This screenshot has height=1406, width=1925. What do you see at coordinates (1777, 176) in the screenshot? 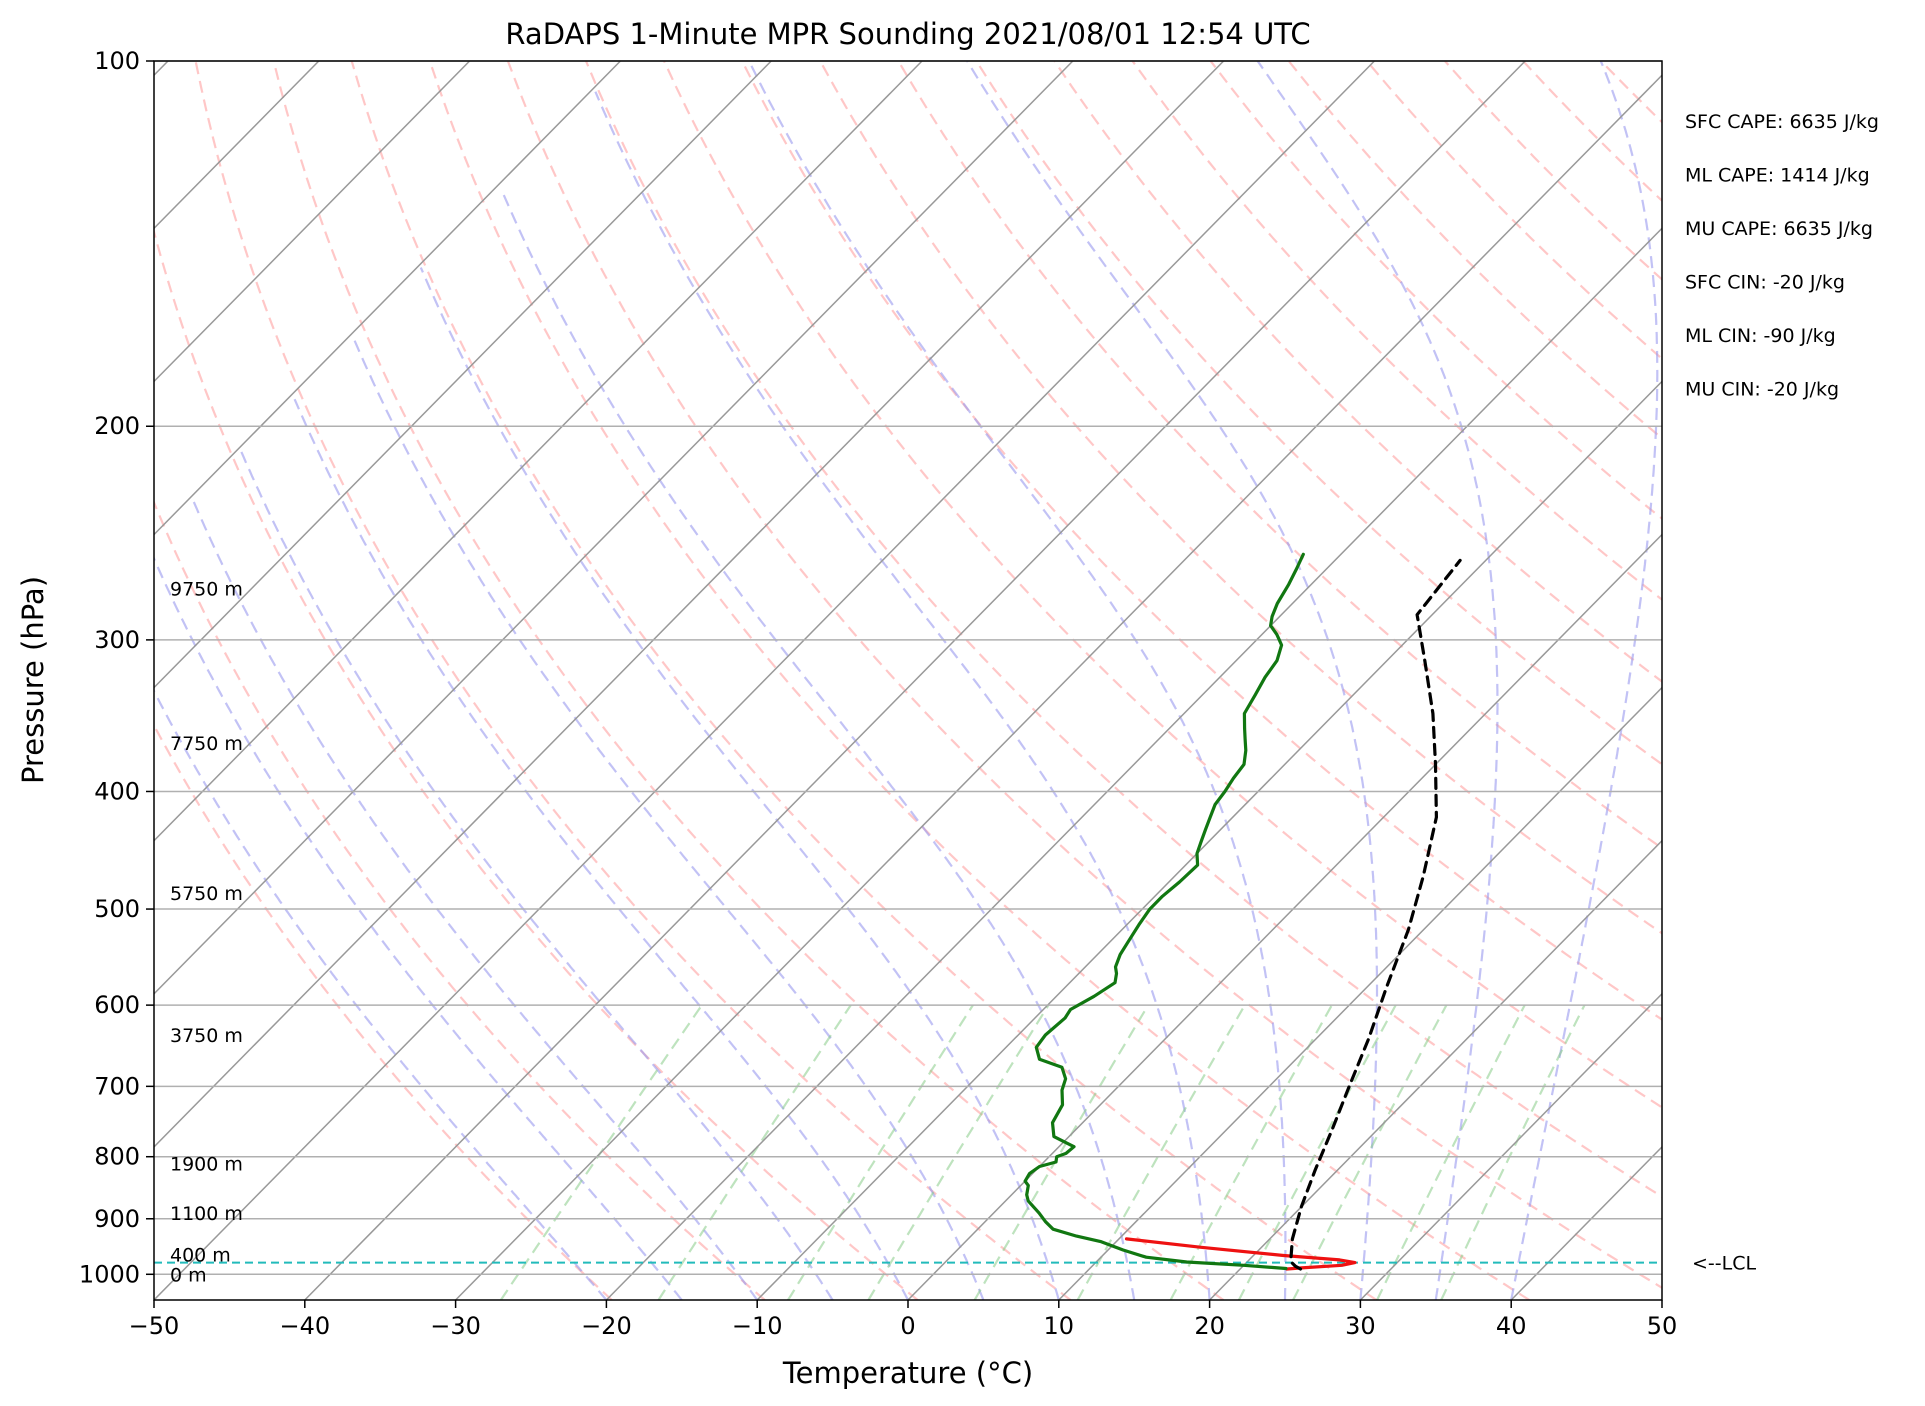
I see `stat-annotation: ML CAPE: 1414 J/kg` at bounding box center [1777, 176].